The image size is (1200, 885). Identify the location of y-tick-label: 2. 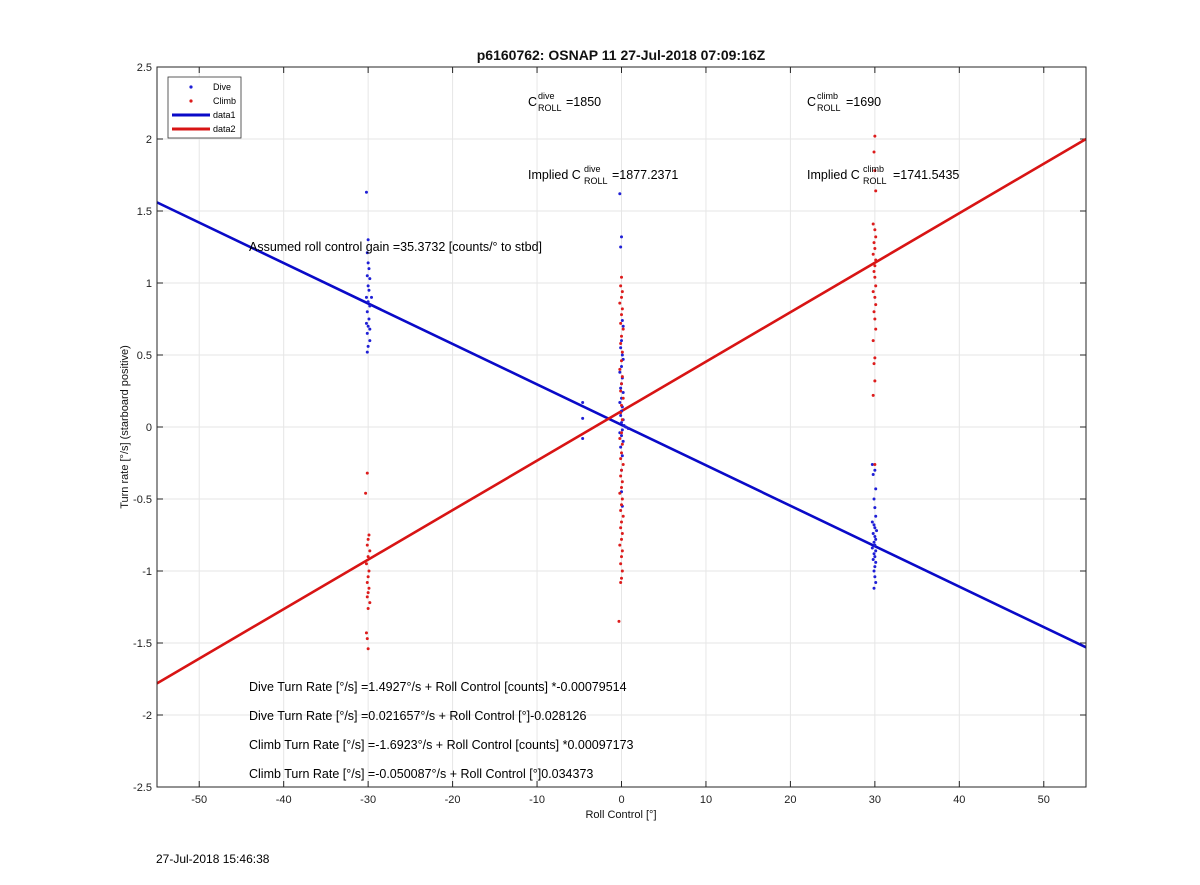
(149, 140).